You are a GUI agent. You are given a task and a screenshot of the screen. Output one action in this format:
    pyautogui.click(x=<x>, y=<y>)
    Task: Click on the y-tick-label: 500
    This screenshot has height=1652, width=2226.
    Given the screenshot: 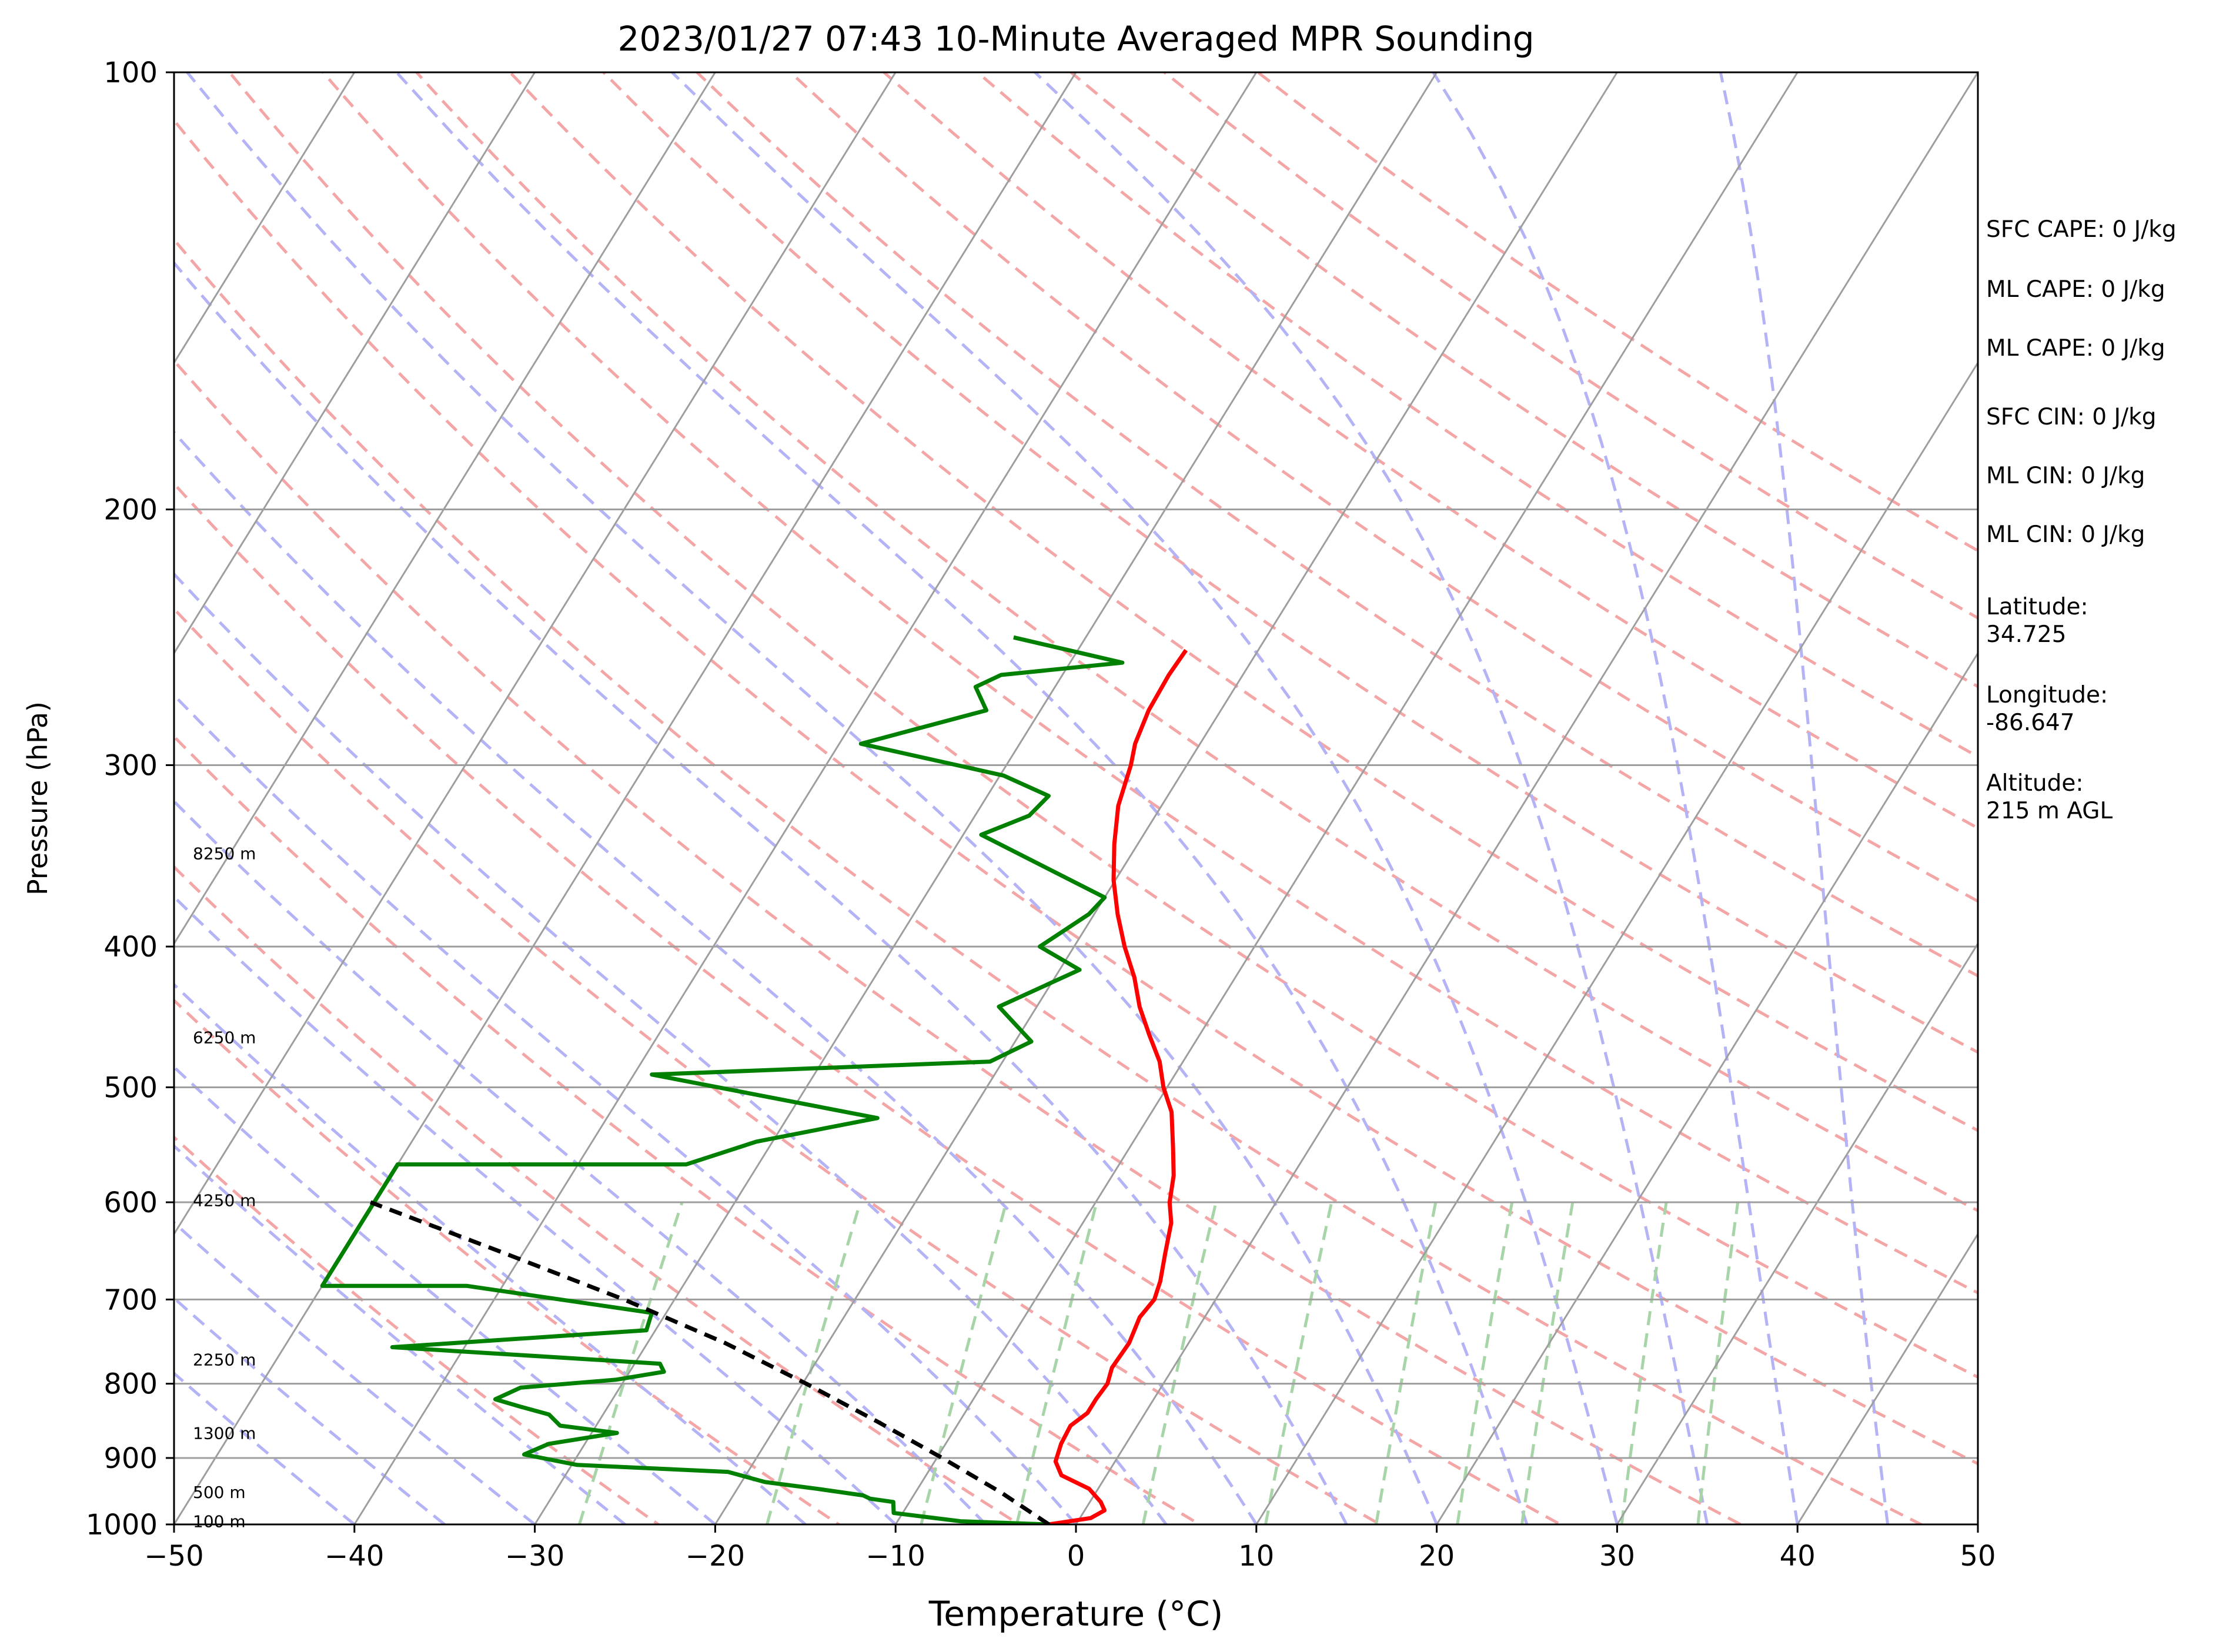 What is the action you would take?
    pyautogui.click(x=130, y=1087)
    